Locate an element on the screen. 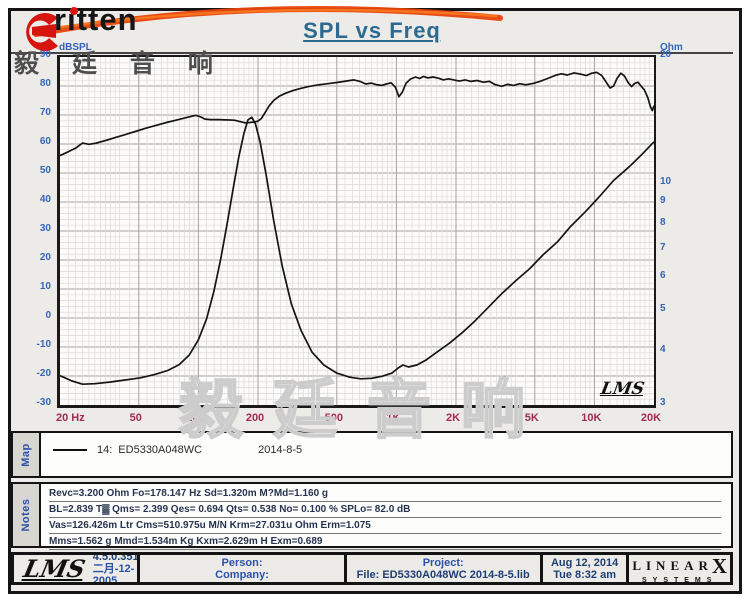 This screenshot has height=600, width=750. linearx-systems-text: SYSTEMS is located at coordinates (679, 580).